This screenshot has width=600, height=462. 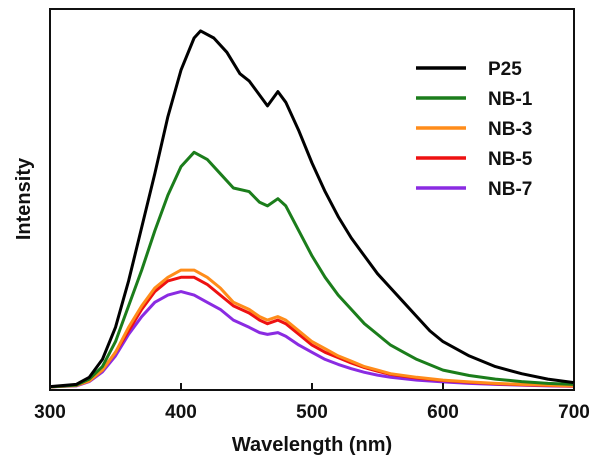 What do you see at coordinates (510, 99) in the screenshot?
I see `legend-label-nb-1: NB-1` at bounding box center [510, 99].